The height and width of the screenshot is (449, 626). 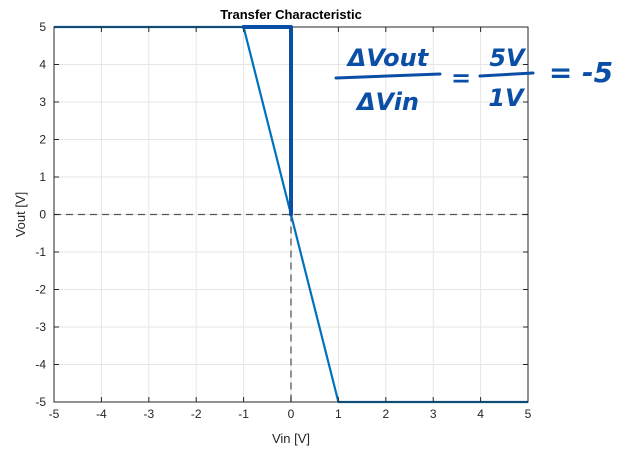 I want to click on x-tick-label: 0, so click(x=291, y=414).